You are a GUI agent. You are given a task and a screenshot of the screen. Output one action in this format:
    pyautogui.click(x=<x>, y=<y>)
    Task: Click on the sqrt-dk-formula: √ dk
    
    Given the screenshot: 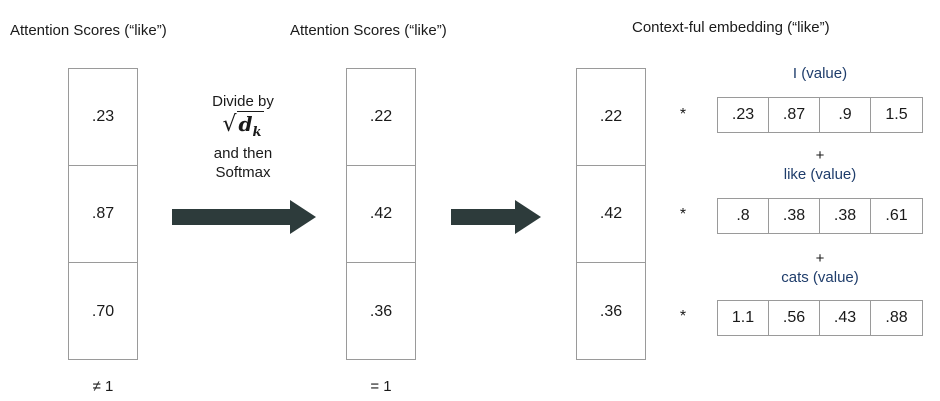 What is the action you would take?
    pyautogui.click(x=243, y=125)
    